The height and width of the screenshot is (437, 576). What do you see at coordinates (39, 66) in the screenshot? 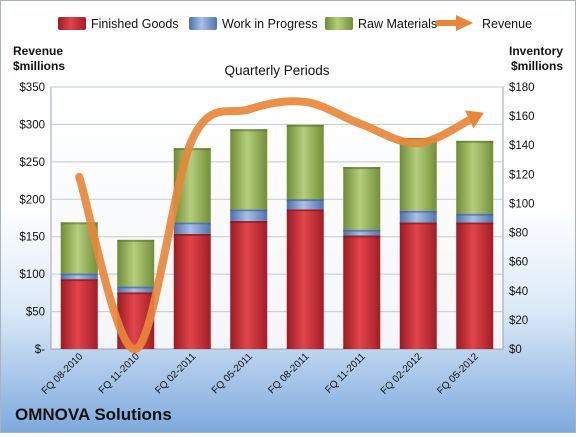
I see `left-axis-title-line2: $millions` at bounding box center [39, 66].